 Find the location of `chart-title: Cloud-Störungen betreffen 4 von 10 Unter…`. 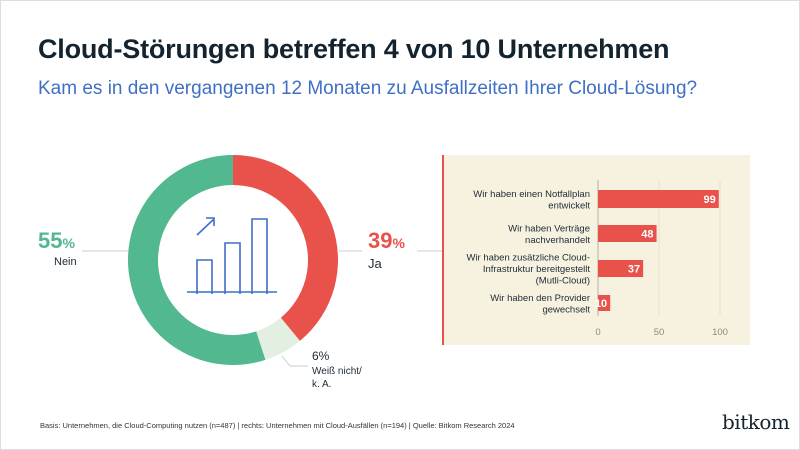

chart-title: Cloud-Störungen betreffen 4 von 10 Unter… is located at coordinates (354, 49).